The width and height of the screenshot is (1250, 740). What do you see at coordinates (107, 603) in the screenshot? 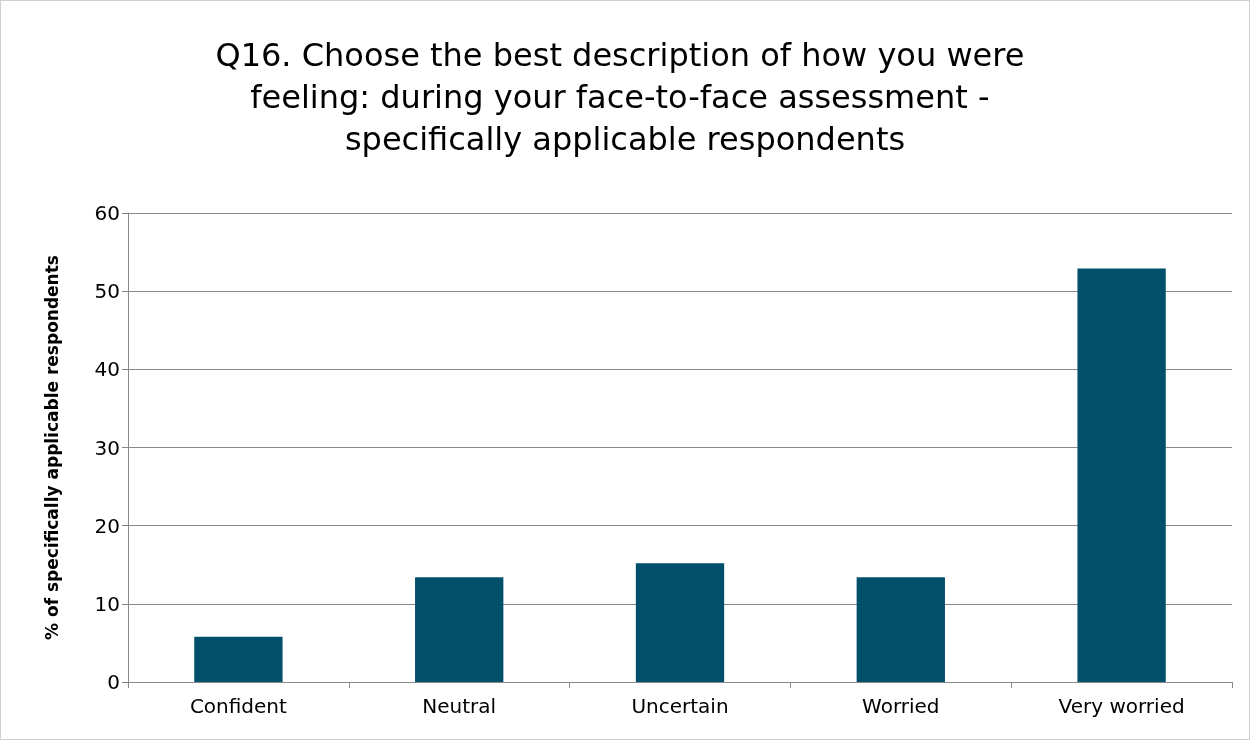
I see `y-tick-label: 10` at bounding box center [107, 603].